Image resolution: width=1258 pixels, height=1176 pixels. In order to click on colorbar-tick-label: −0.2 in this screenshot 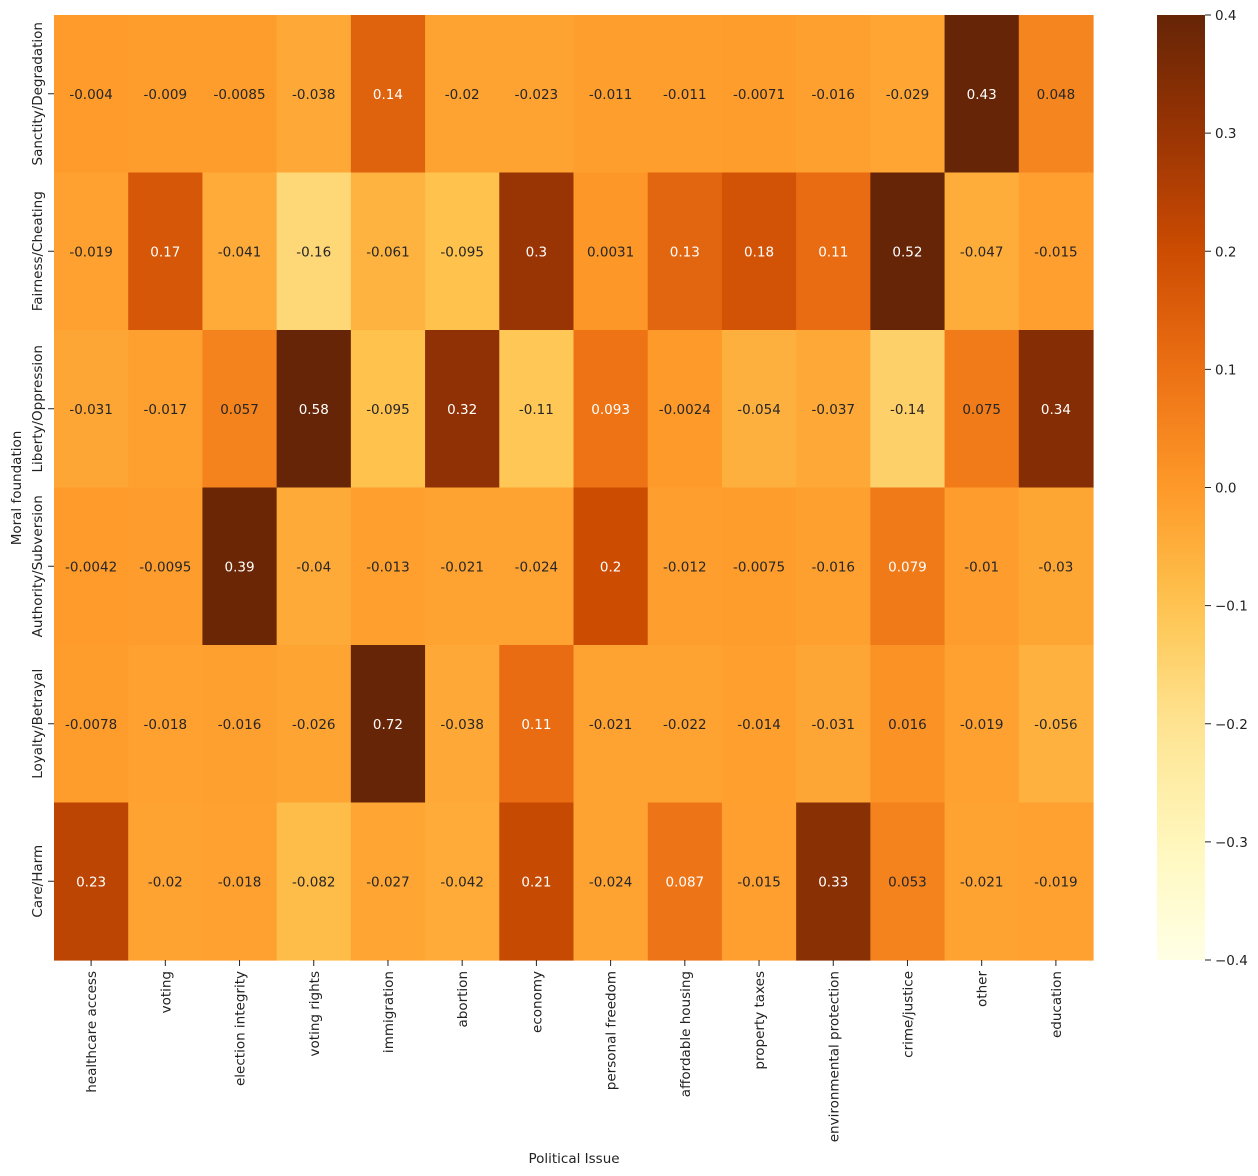, I will do `click(1231, 725)`.